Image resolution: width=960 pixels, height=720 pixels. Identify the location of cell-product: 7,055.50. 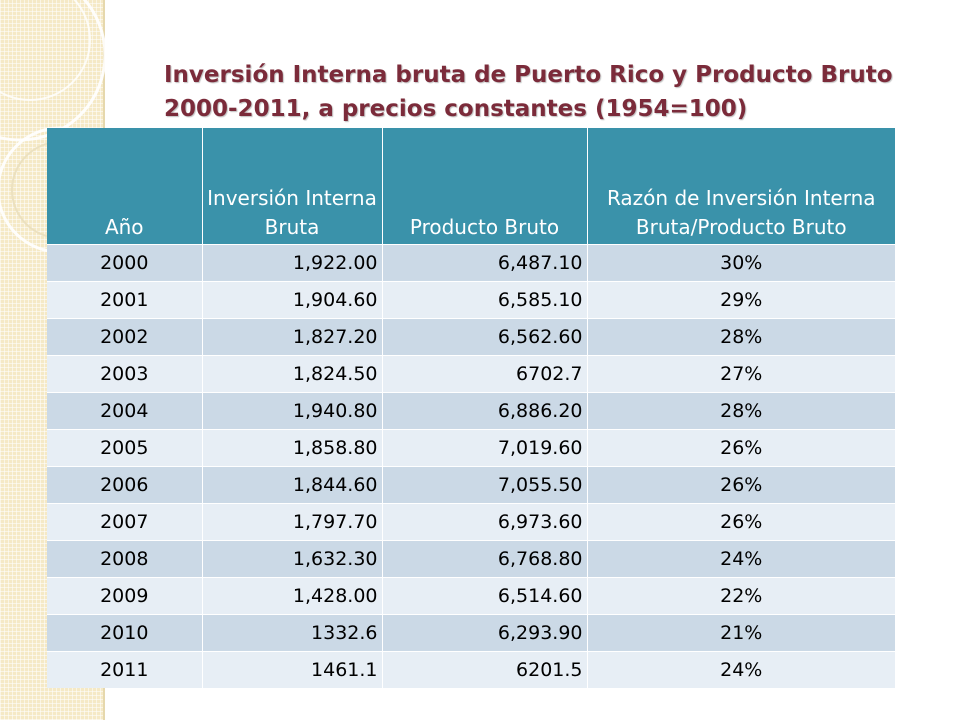
(485, 485).